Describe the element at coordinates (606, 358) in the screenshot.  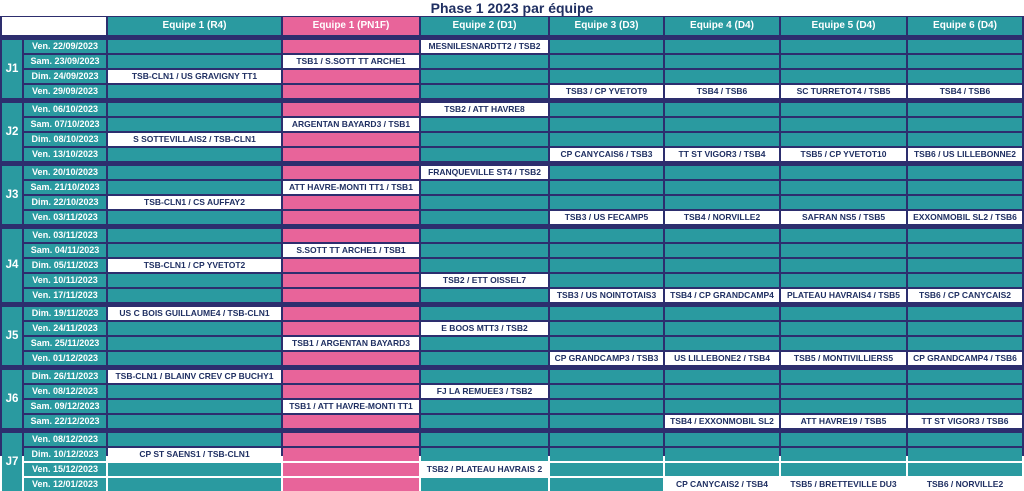
I see `match-cell: CP GRANDCAMP3 / TSB3` at that location.